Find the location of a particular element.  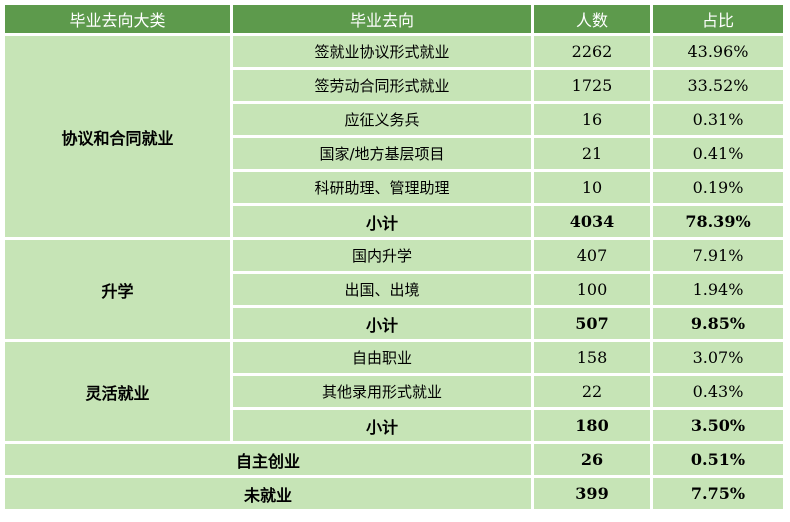

header-count: 人数 is located at coordinates (592, 19).